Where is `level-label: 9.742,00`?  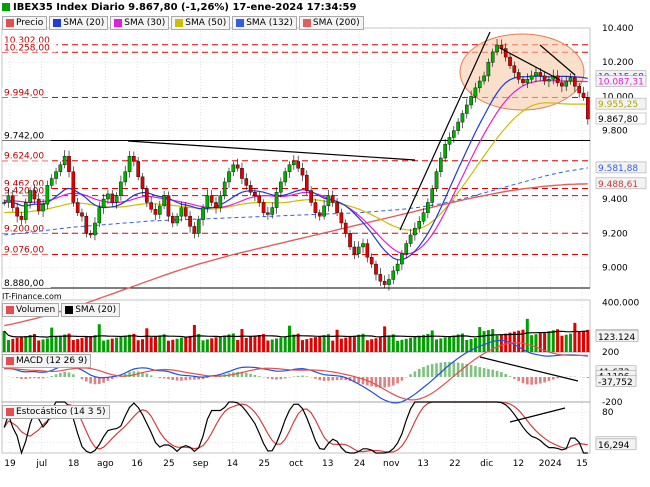
level-label: 9.742,00 is located at coordinates (24, 137).